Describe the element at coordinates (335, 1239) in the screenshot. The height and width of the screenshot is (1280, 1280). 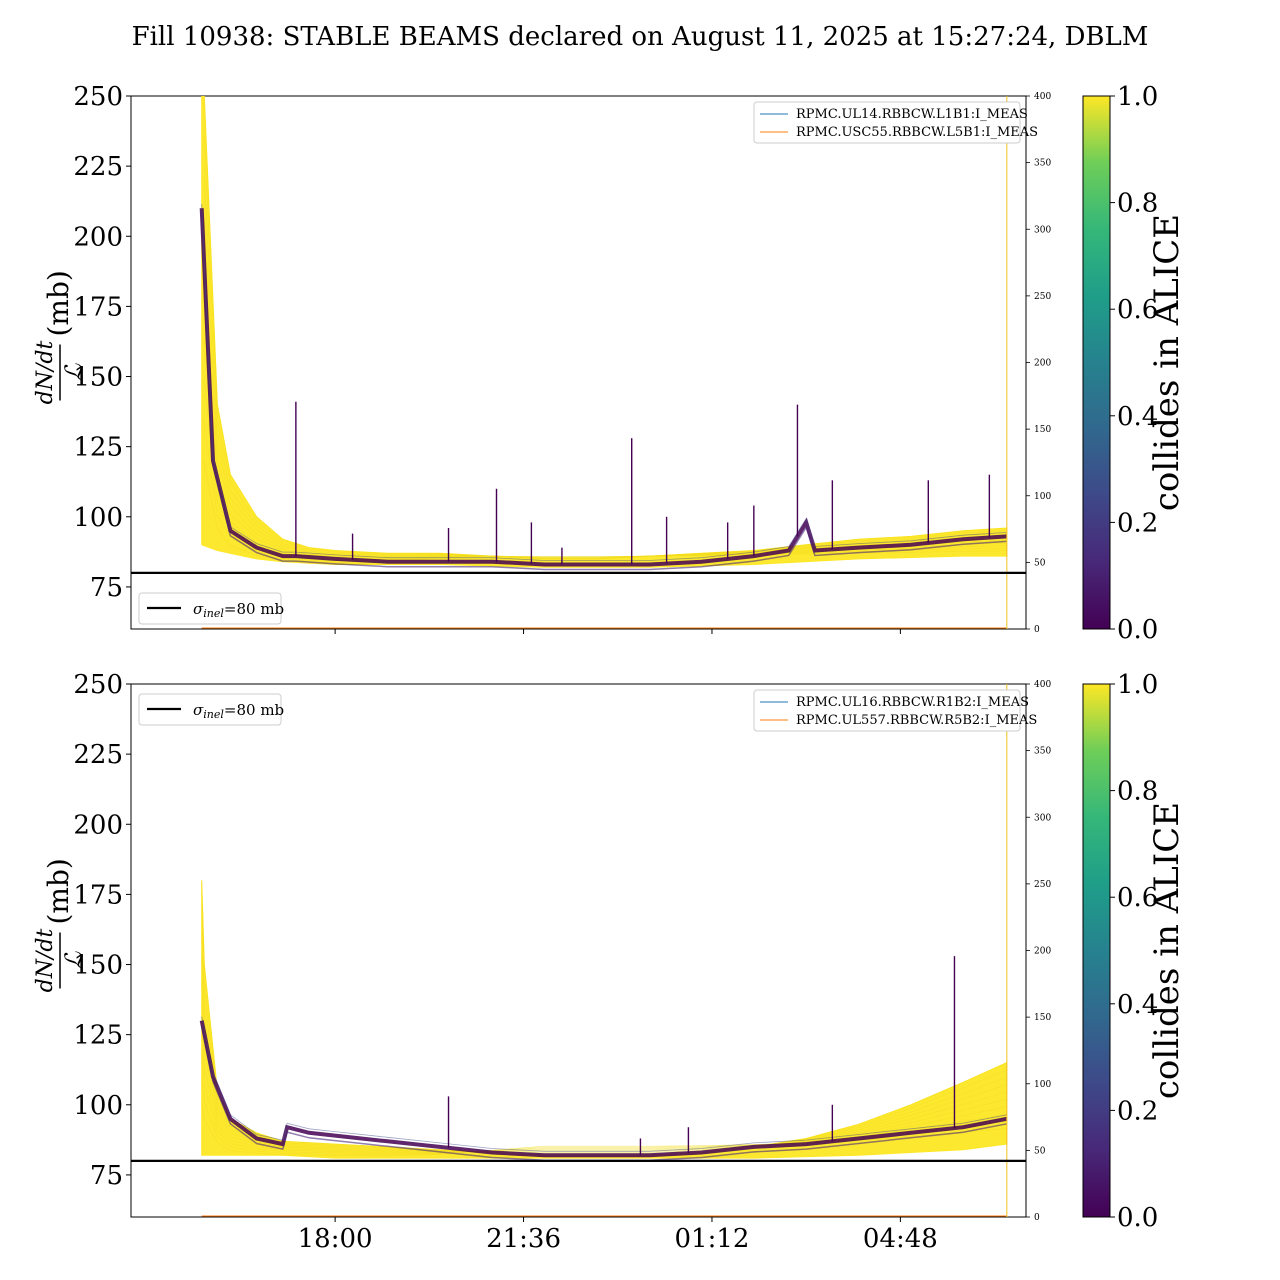
I see `x-tick-label: 18:00` at that location.